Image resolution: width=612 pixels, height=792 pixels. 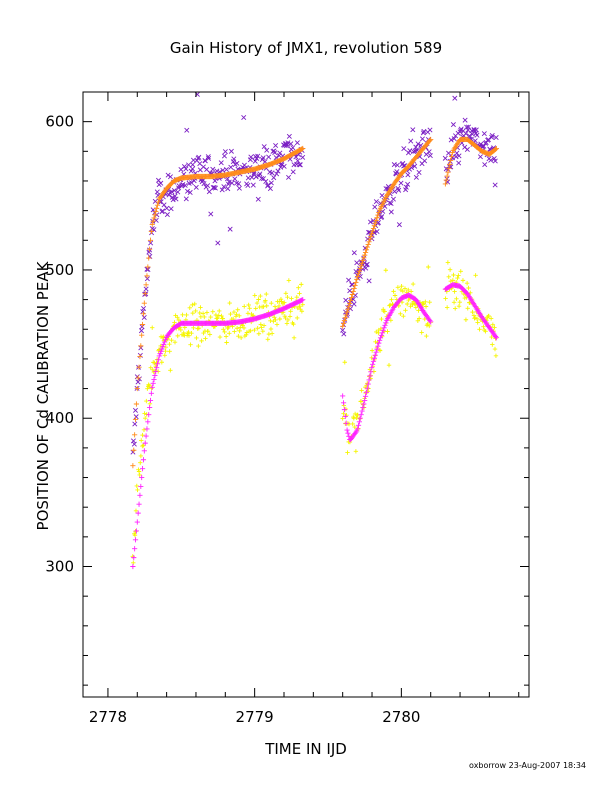 What do you see at coordinates (401, 717) in the screenshot?
I see `x-tick-label: 2780` at bounding box center [401, 717].